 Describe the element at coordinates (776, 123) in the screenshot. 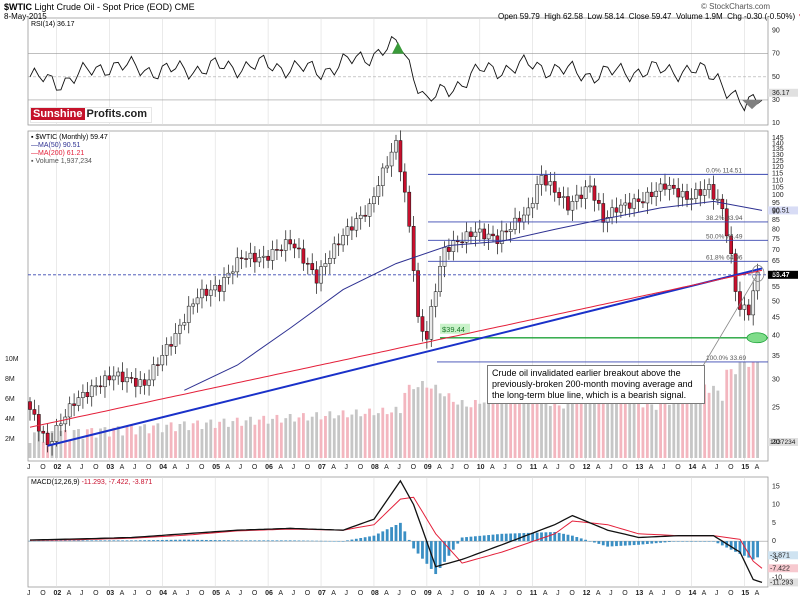

I see `rsi-tick-label: 10` at that location.